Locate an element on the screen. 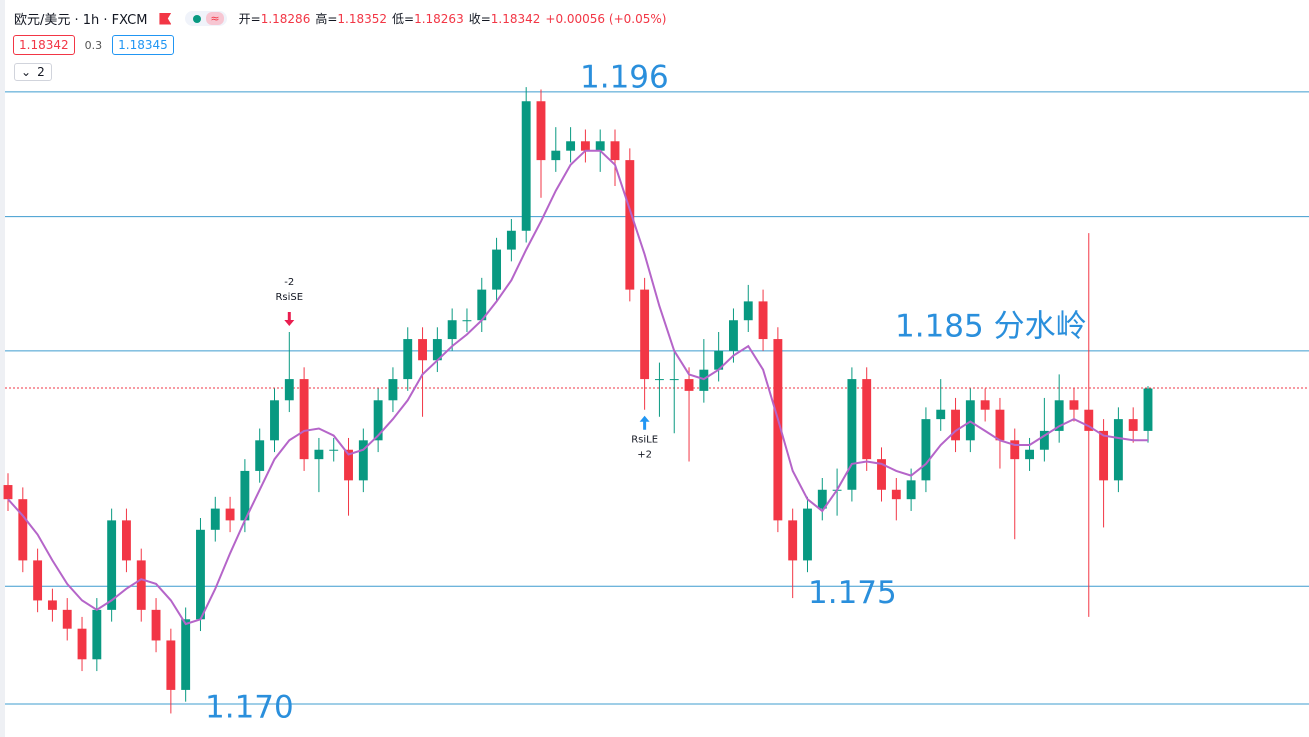 This screenshot has height=737, width=1309. ohlc-label: 低= is located at coordinates (403, 19).